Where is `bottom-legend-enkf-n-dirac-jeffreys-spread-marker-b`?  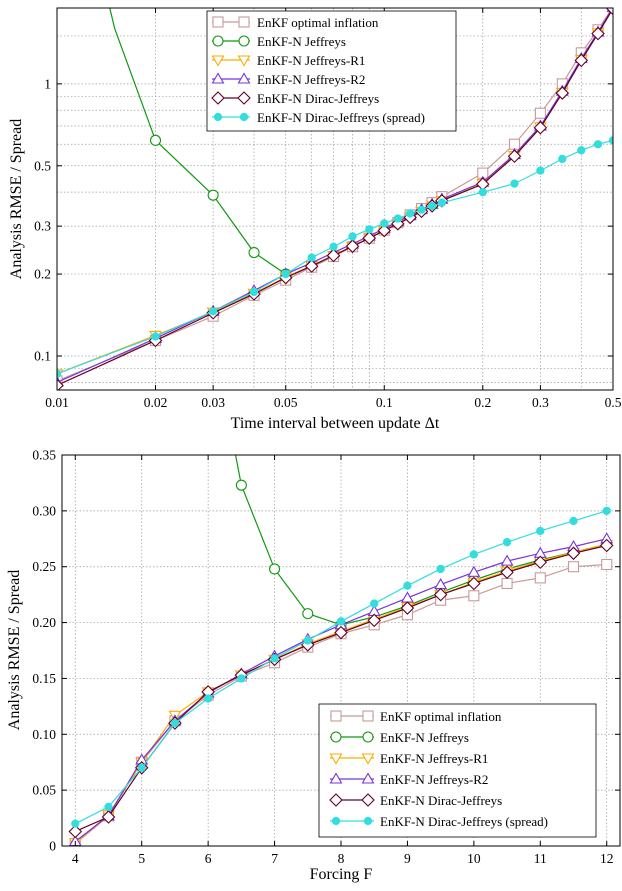
bottom-legend-enkf-n-dirac-jeffreys-spread-marker-b is located at coordinates (368, 821).